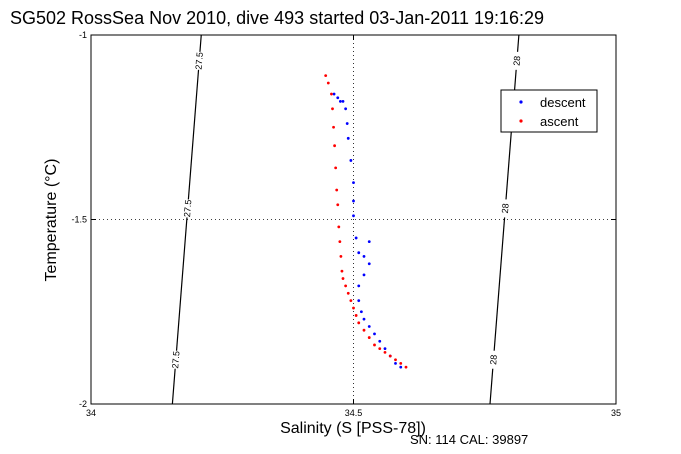  Describe the element at coordinates (563, 102) in the screenshot. I see `legend-label-descent: descent` at that location.